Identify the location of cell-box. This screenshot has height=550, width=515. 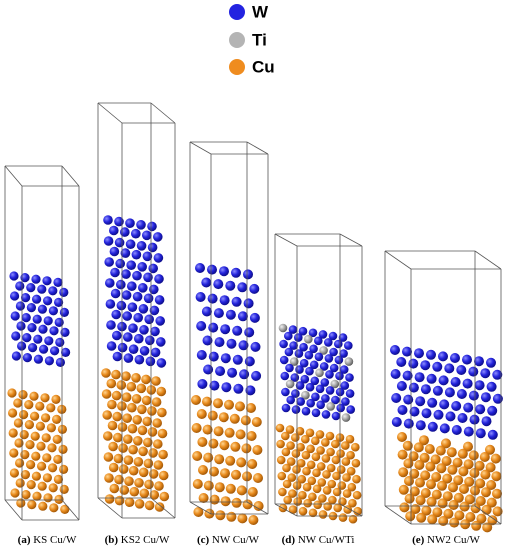
(443, 387).